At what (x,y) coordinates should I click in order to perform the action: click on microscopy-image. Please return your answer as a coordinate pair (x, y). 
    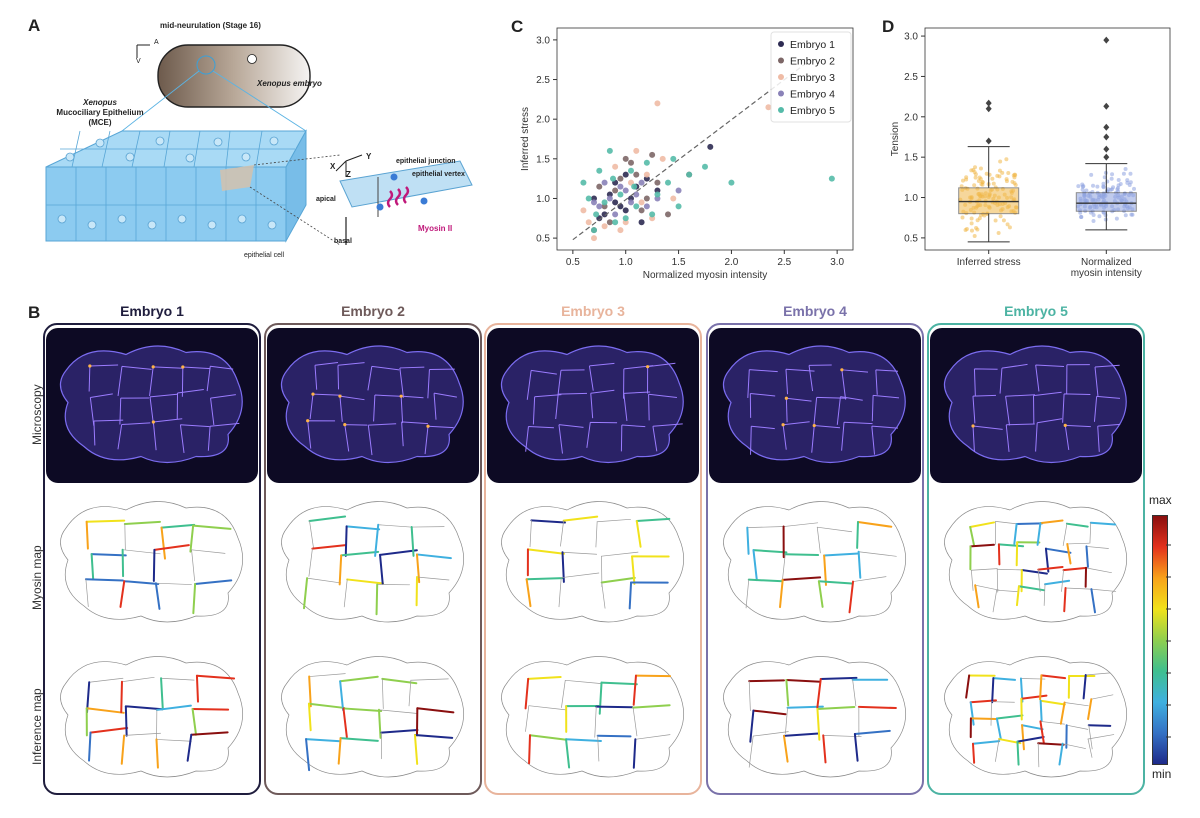
    Looking at the image, I should click on (1036, 405).